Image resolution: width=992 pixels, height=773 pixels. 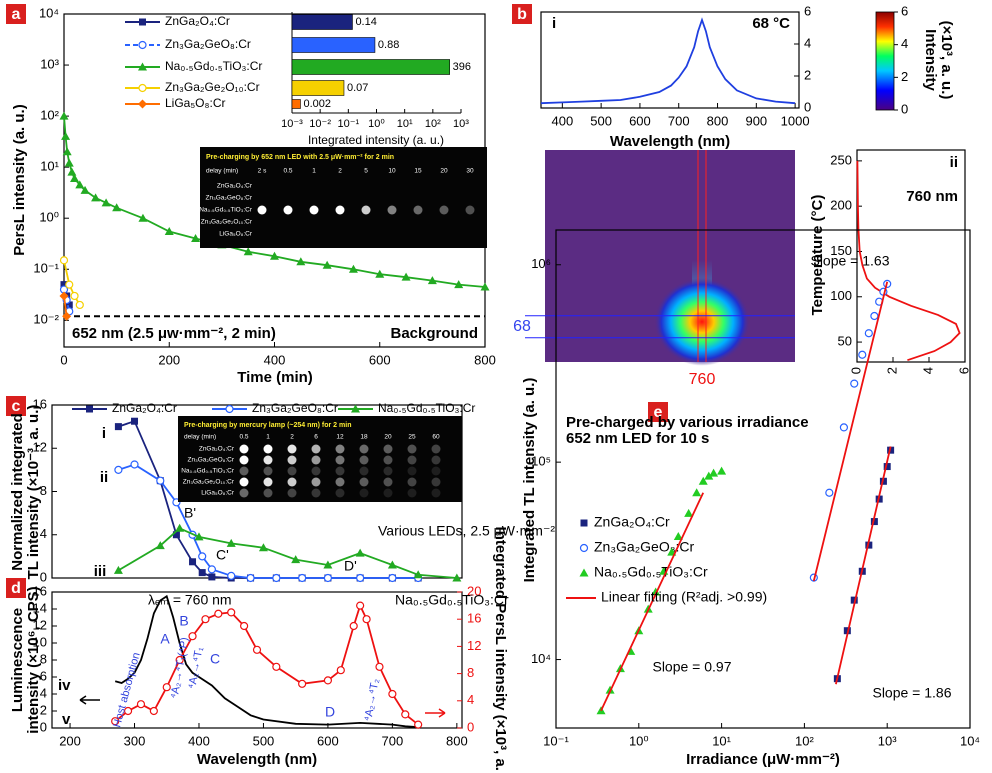 What do you see at coordinates (366, 171) in the screenshot?
I see `photo-column: 5` at bounding box center [366, 171].